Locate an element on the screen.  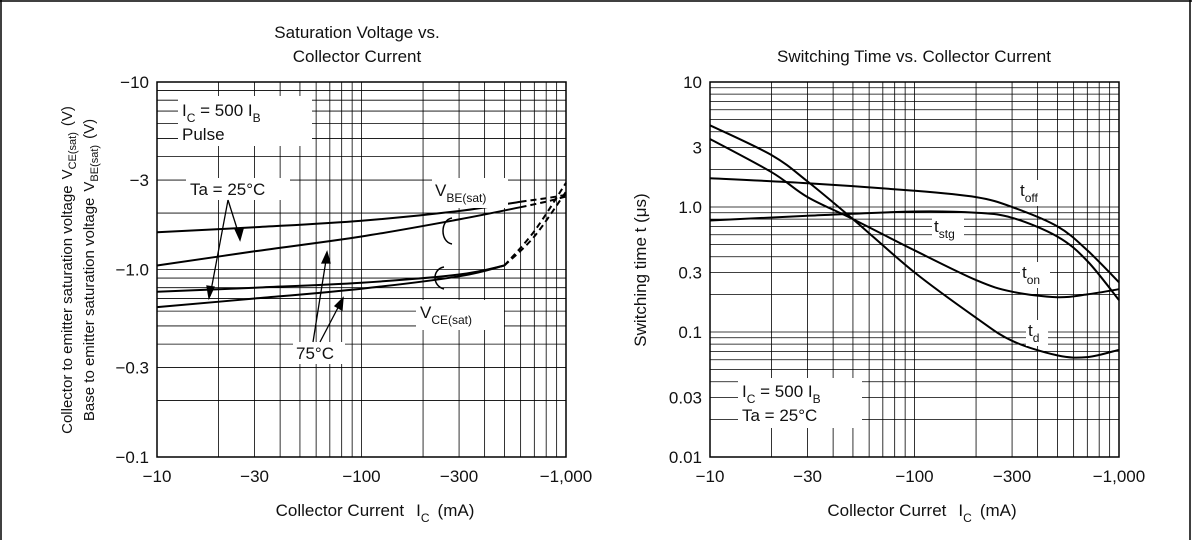
chart1-vbe-brace is located at coordinates (447, 231).